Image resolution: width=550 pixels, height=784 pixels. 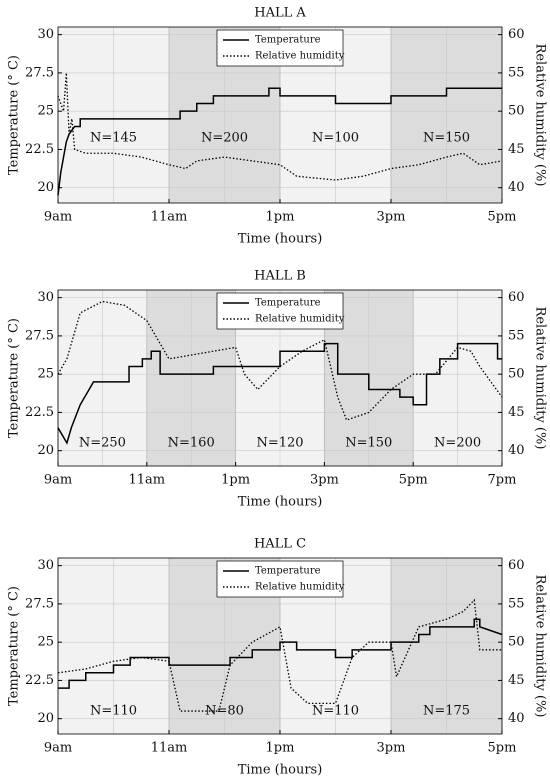 I want to click on region-label: N=145, so click(x=113, y=137).